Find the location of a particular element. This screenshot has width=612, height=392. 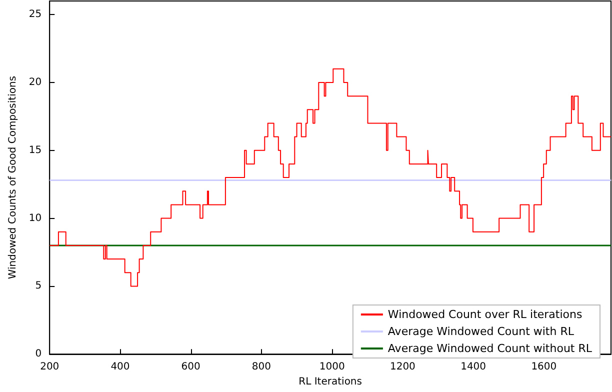

x-tick-label: 1200 is located at coordinates (403, 367).